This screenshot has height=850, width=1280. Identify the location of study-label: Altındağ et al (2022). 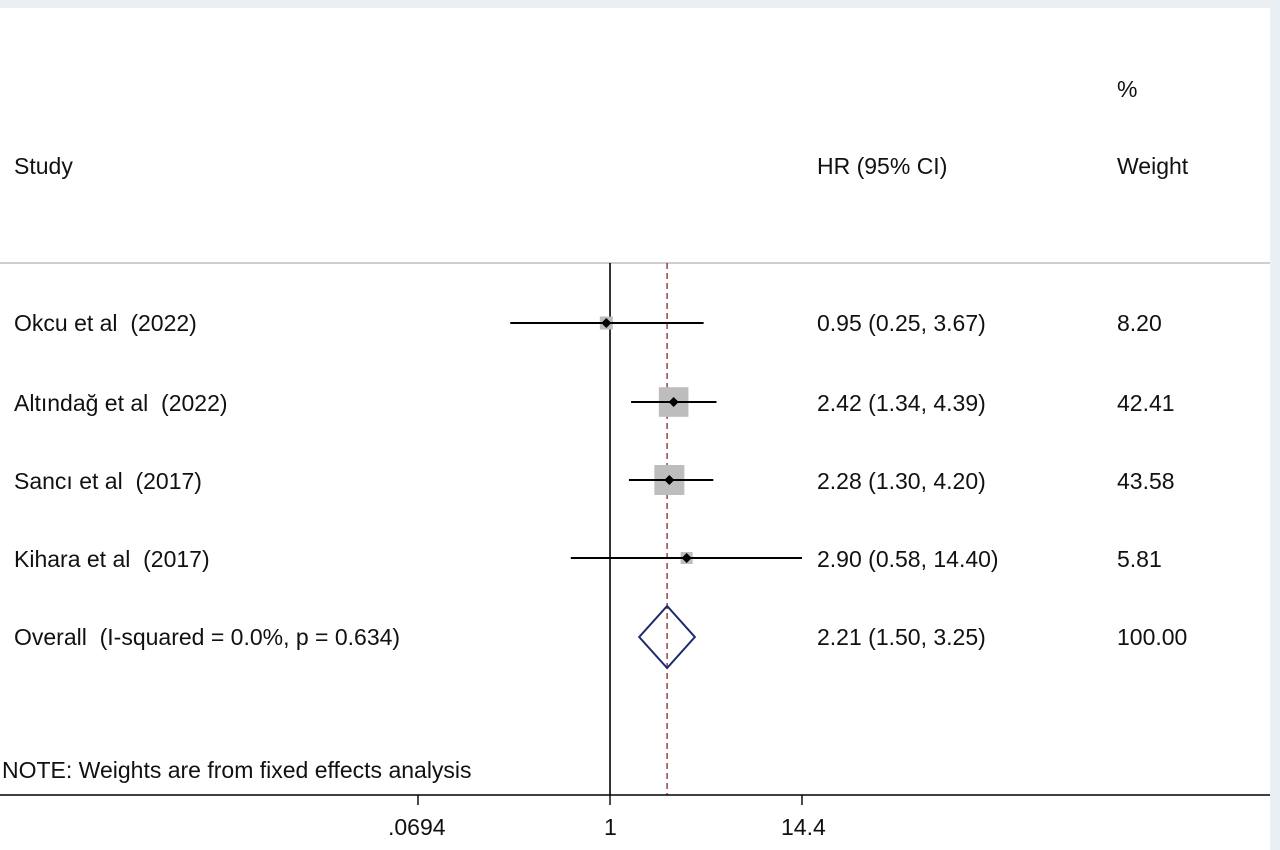
(121, 403).